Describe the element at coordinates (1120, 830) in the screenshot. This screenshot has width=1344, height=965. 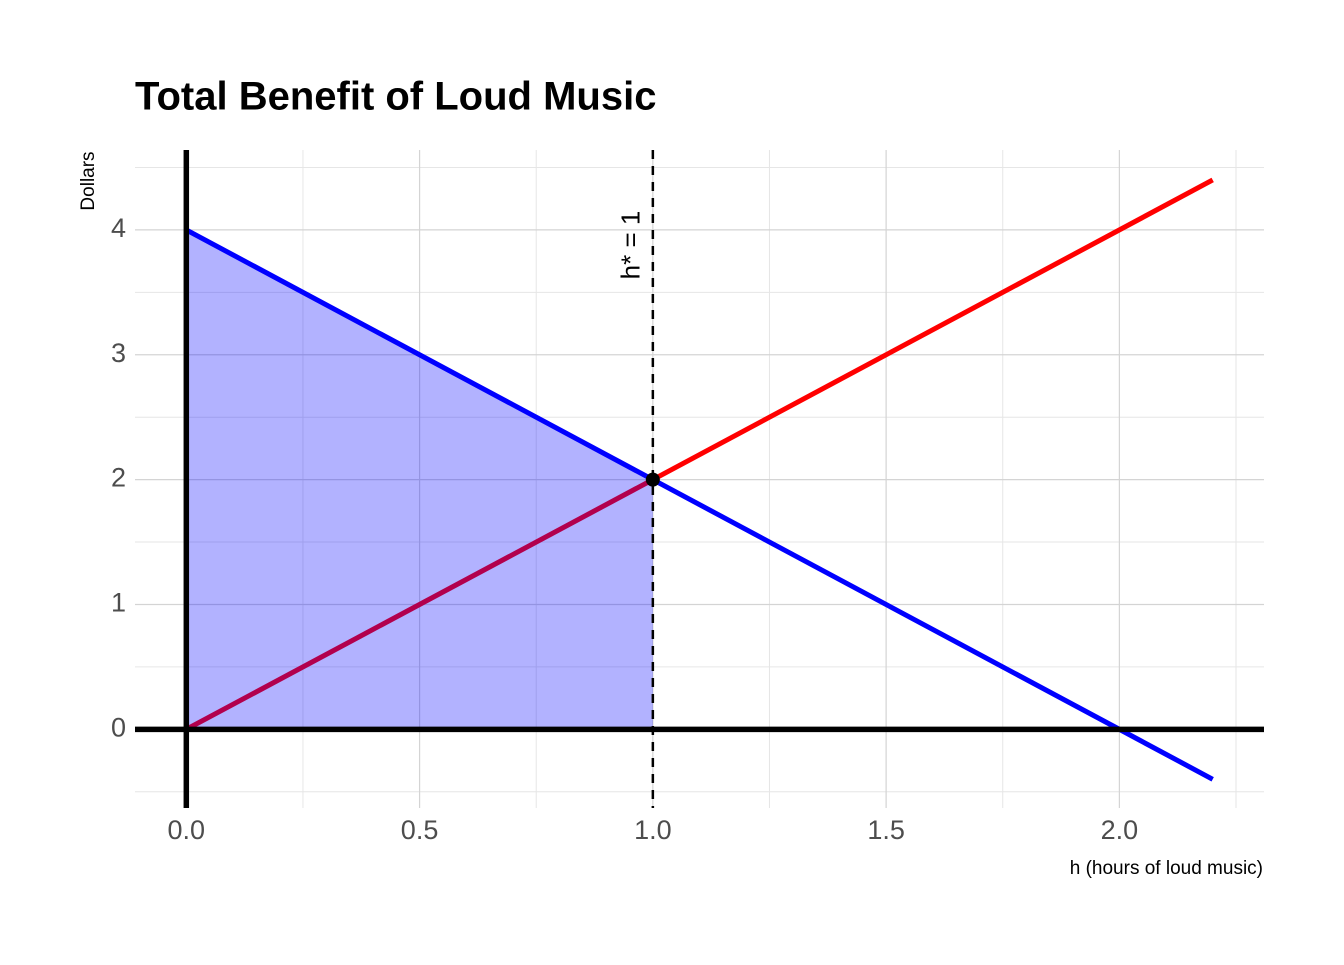
I see `x-tick-label: 2.0` at that location.